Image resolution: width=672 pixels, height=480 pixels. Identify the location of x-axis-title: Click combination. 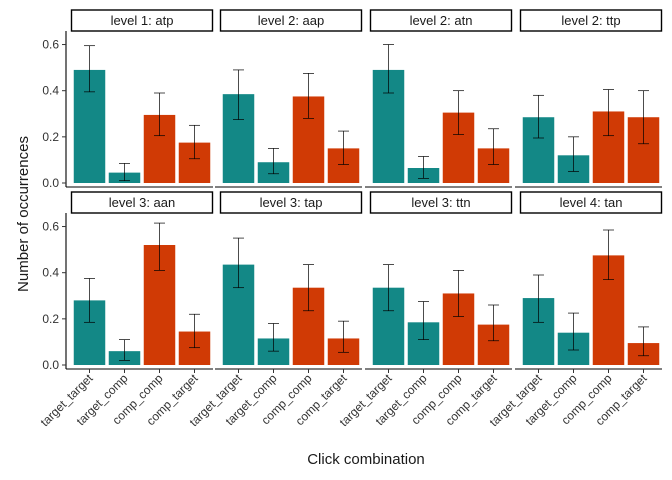
(366, 459).